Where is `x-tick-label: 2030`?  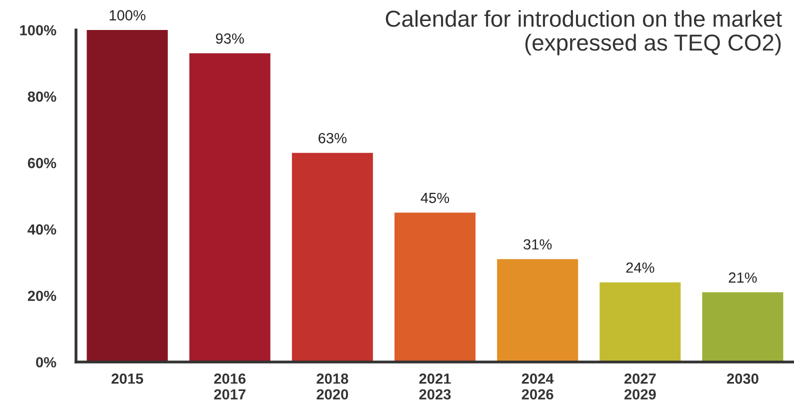
x-tick-label: 2030 is located at coordinates (742, 378).